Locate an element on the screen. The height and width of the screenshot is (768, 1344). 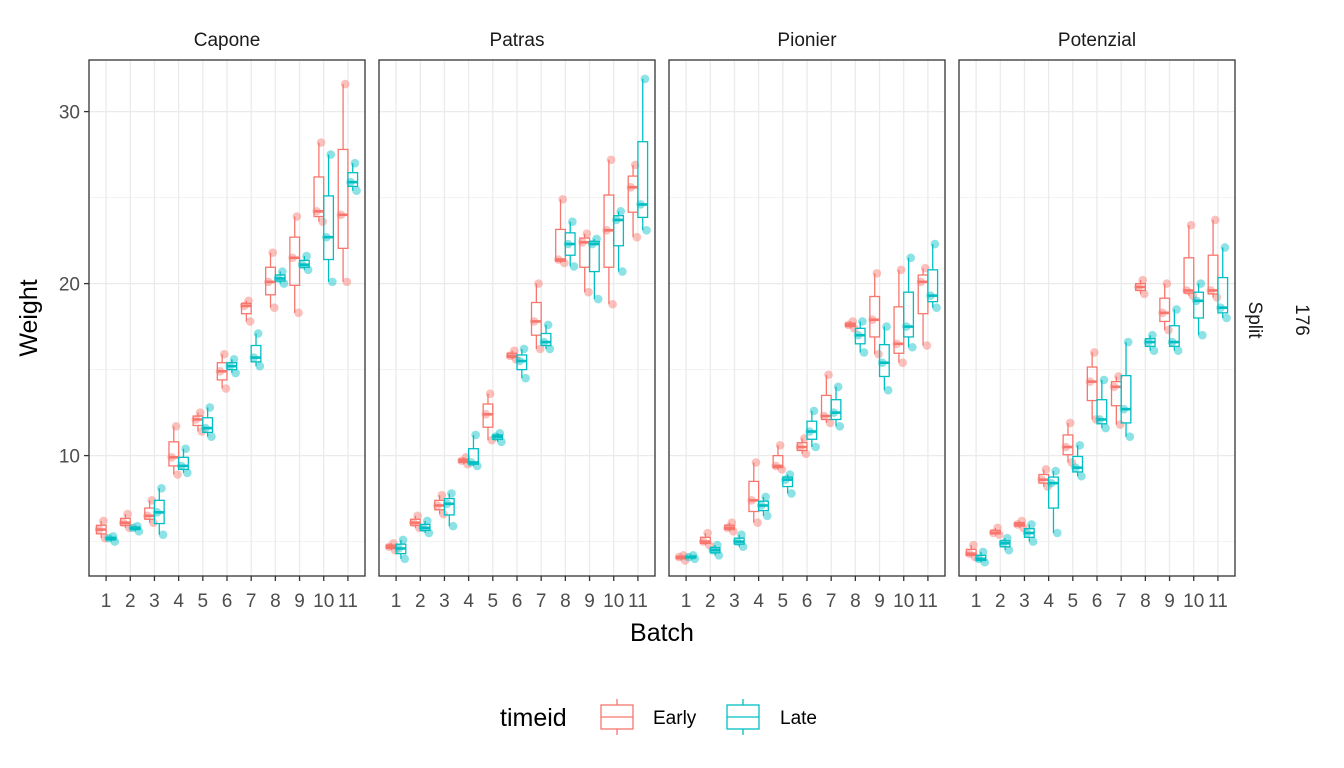
row-strip-label-2: 176 is located at coordinates (1301, 320).